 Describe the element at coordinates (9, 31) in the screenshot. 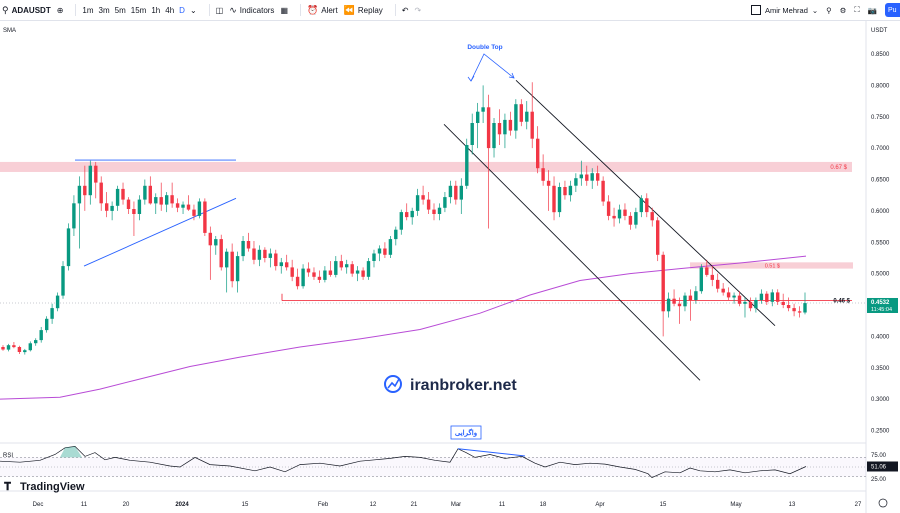

I see `sma-indicator-label: SMA` at that location.